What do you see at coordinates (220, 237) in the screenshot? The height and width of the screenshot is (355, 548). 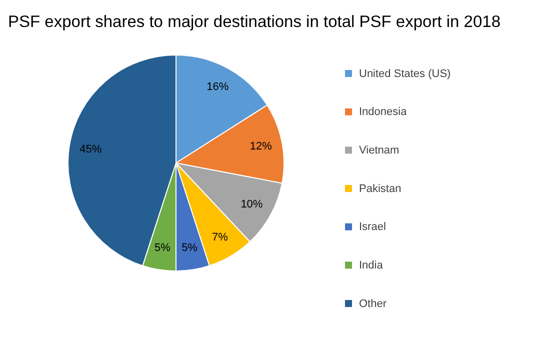 I see `data-label: 7%` at bounding box center [220, 237].